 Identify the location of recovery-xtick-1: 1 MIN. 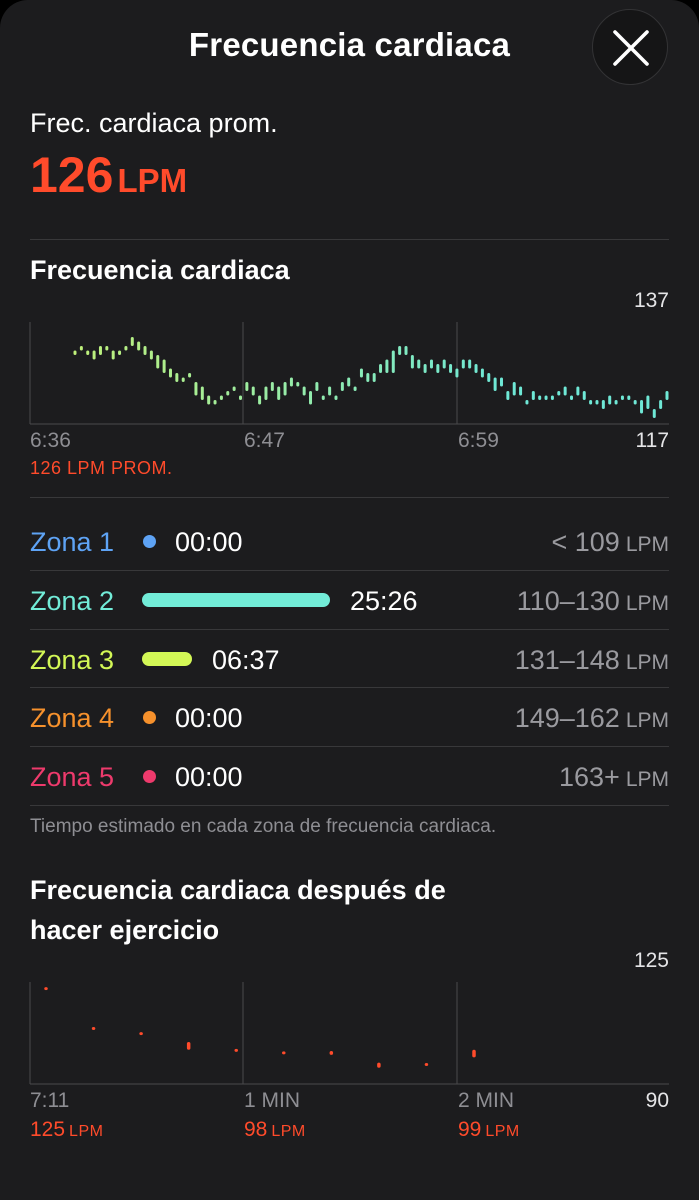
(272, 1100).